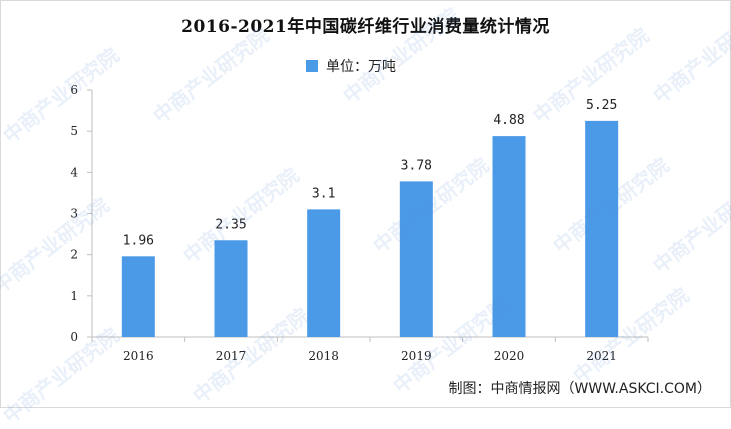 The width and height of the screenshot is (731, 429). What do you see at coordinates (312, 66) in the screenshot?
I see `legend-swatch` at bounding box center [312, 66].